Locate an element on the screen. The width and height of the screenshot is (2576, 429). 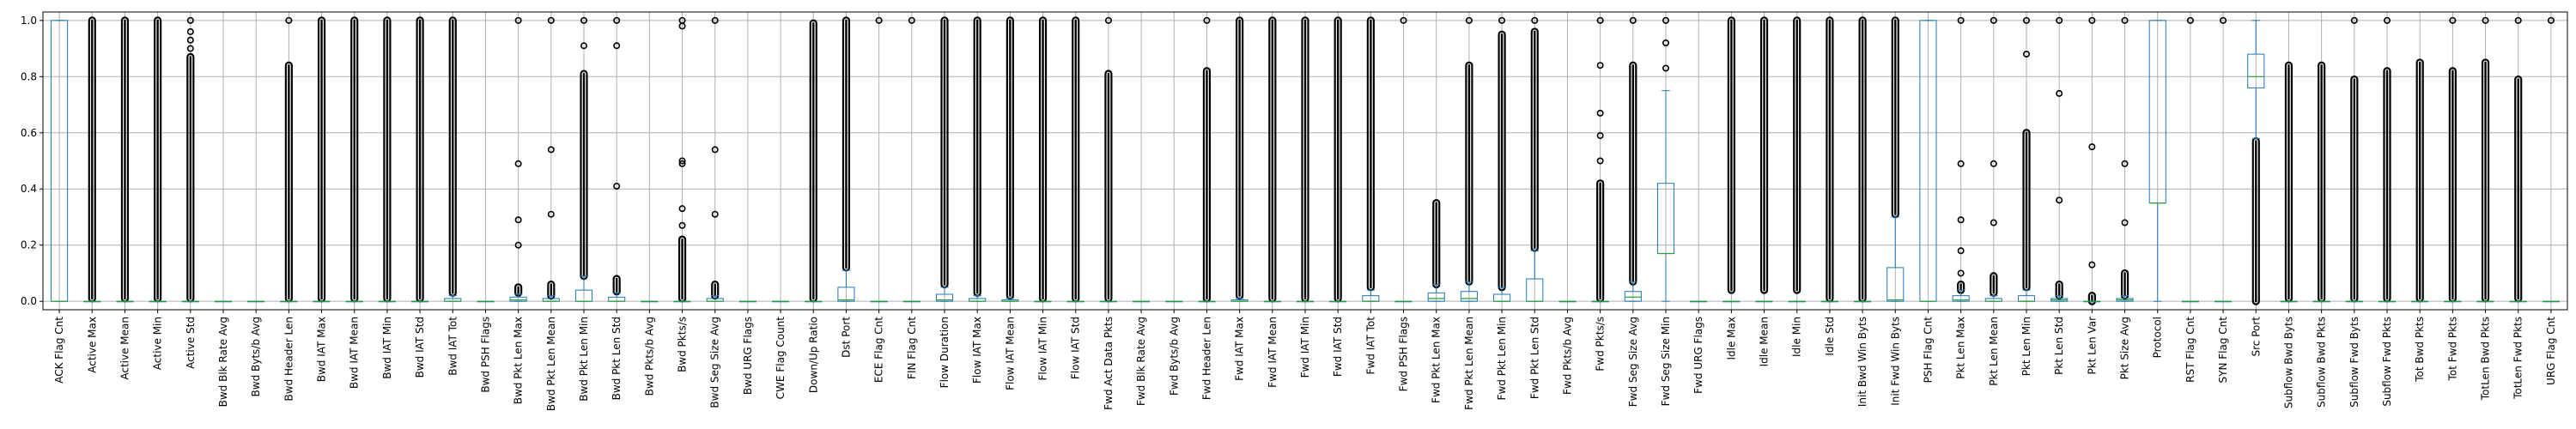
box-idle-std is located at coordinates (1829, 159).